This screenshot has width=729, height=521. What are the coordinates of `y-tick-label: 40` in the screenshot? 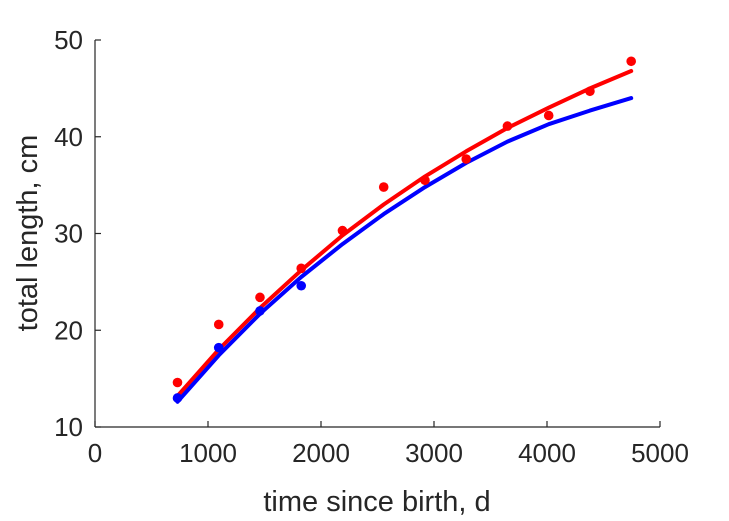 It's located at (68, 137).